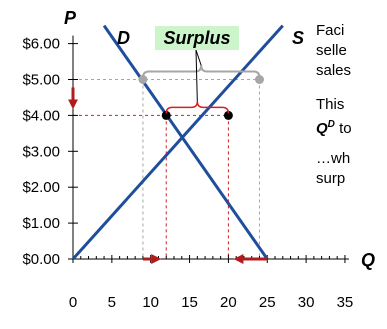 The image size is (387, 329). I want to click on qd-superscript: D, so click(331, 124).